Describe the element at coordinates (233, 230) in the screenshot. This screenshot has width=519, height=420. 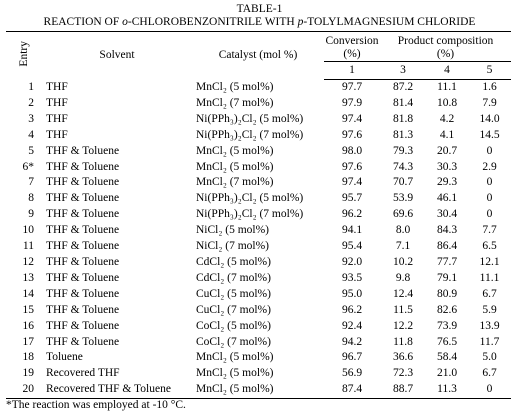
I see `catalyst-cell: NiCl₂ (5 mol%)` at that location.